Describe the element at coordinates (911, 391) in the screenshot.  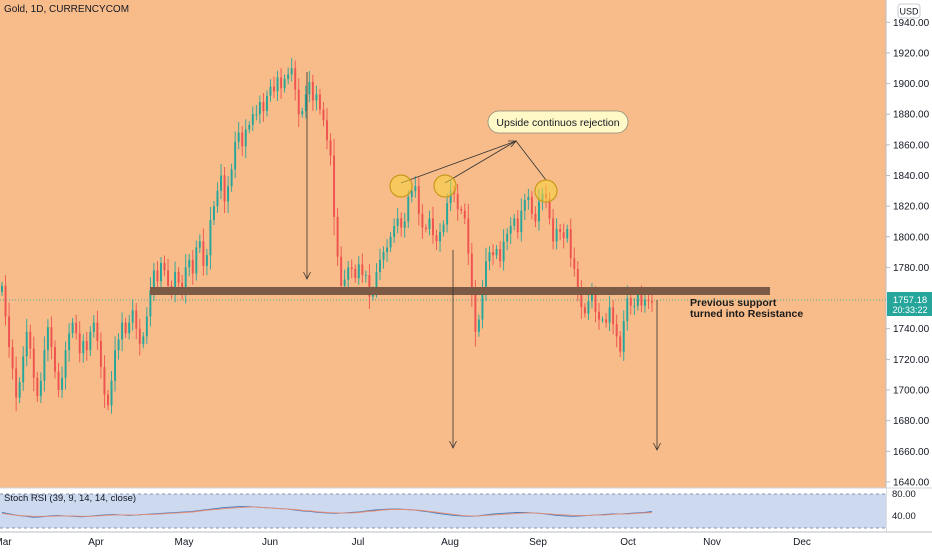
I see `price-tick-label: 1700.00` at that location.